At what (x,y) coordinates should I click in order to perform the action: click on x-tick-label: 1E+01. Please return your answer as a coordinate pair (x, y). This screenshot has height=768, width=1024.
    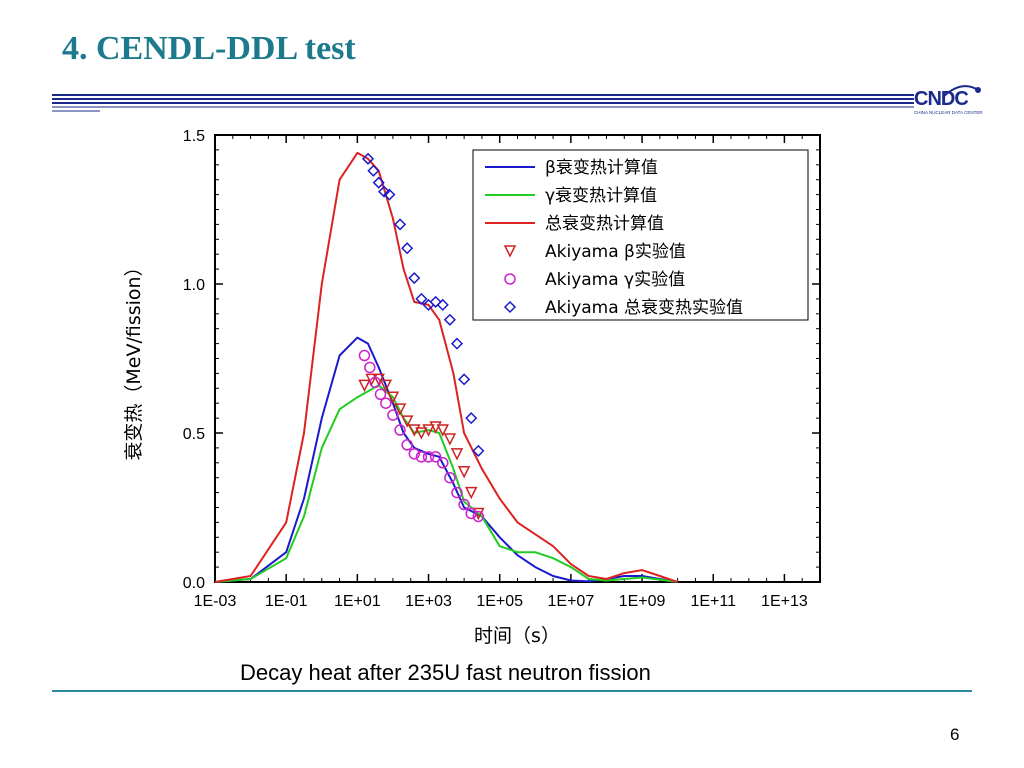
    Looking at the image, I should click on (357, 601).